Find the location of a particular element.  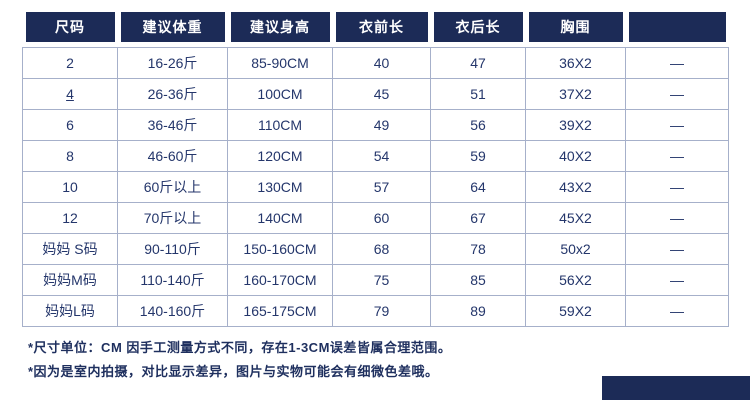

table-cell: 59 is located at coordinates (478, 156).